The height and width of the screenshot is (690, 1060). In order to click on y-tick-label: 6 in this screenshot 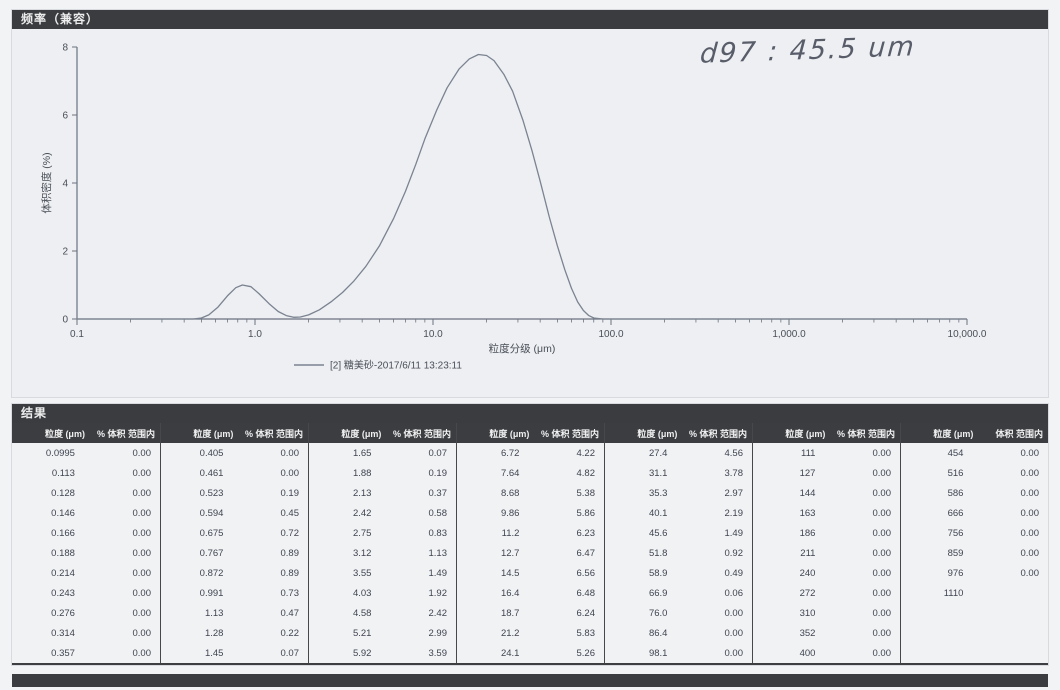, I will do `click(65, 116)`.